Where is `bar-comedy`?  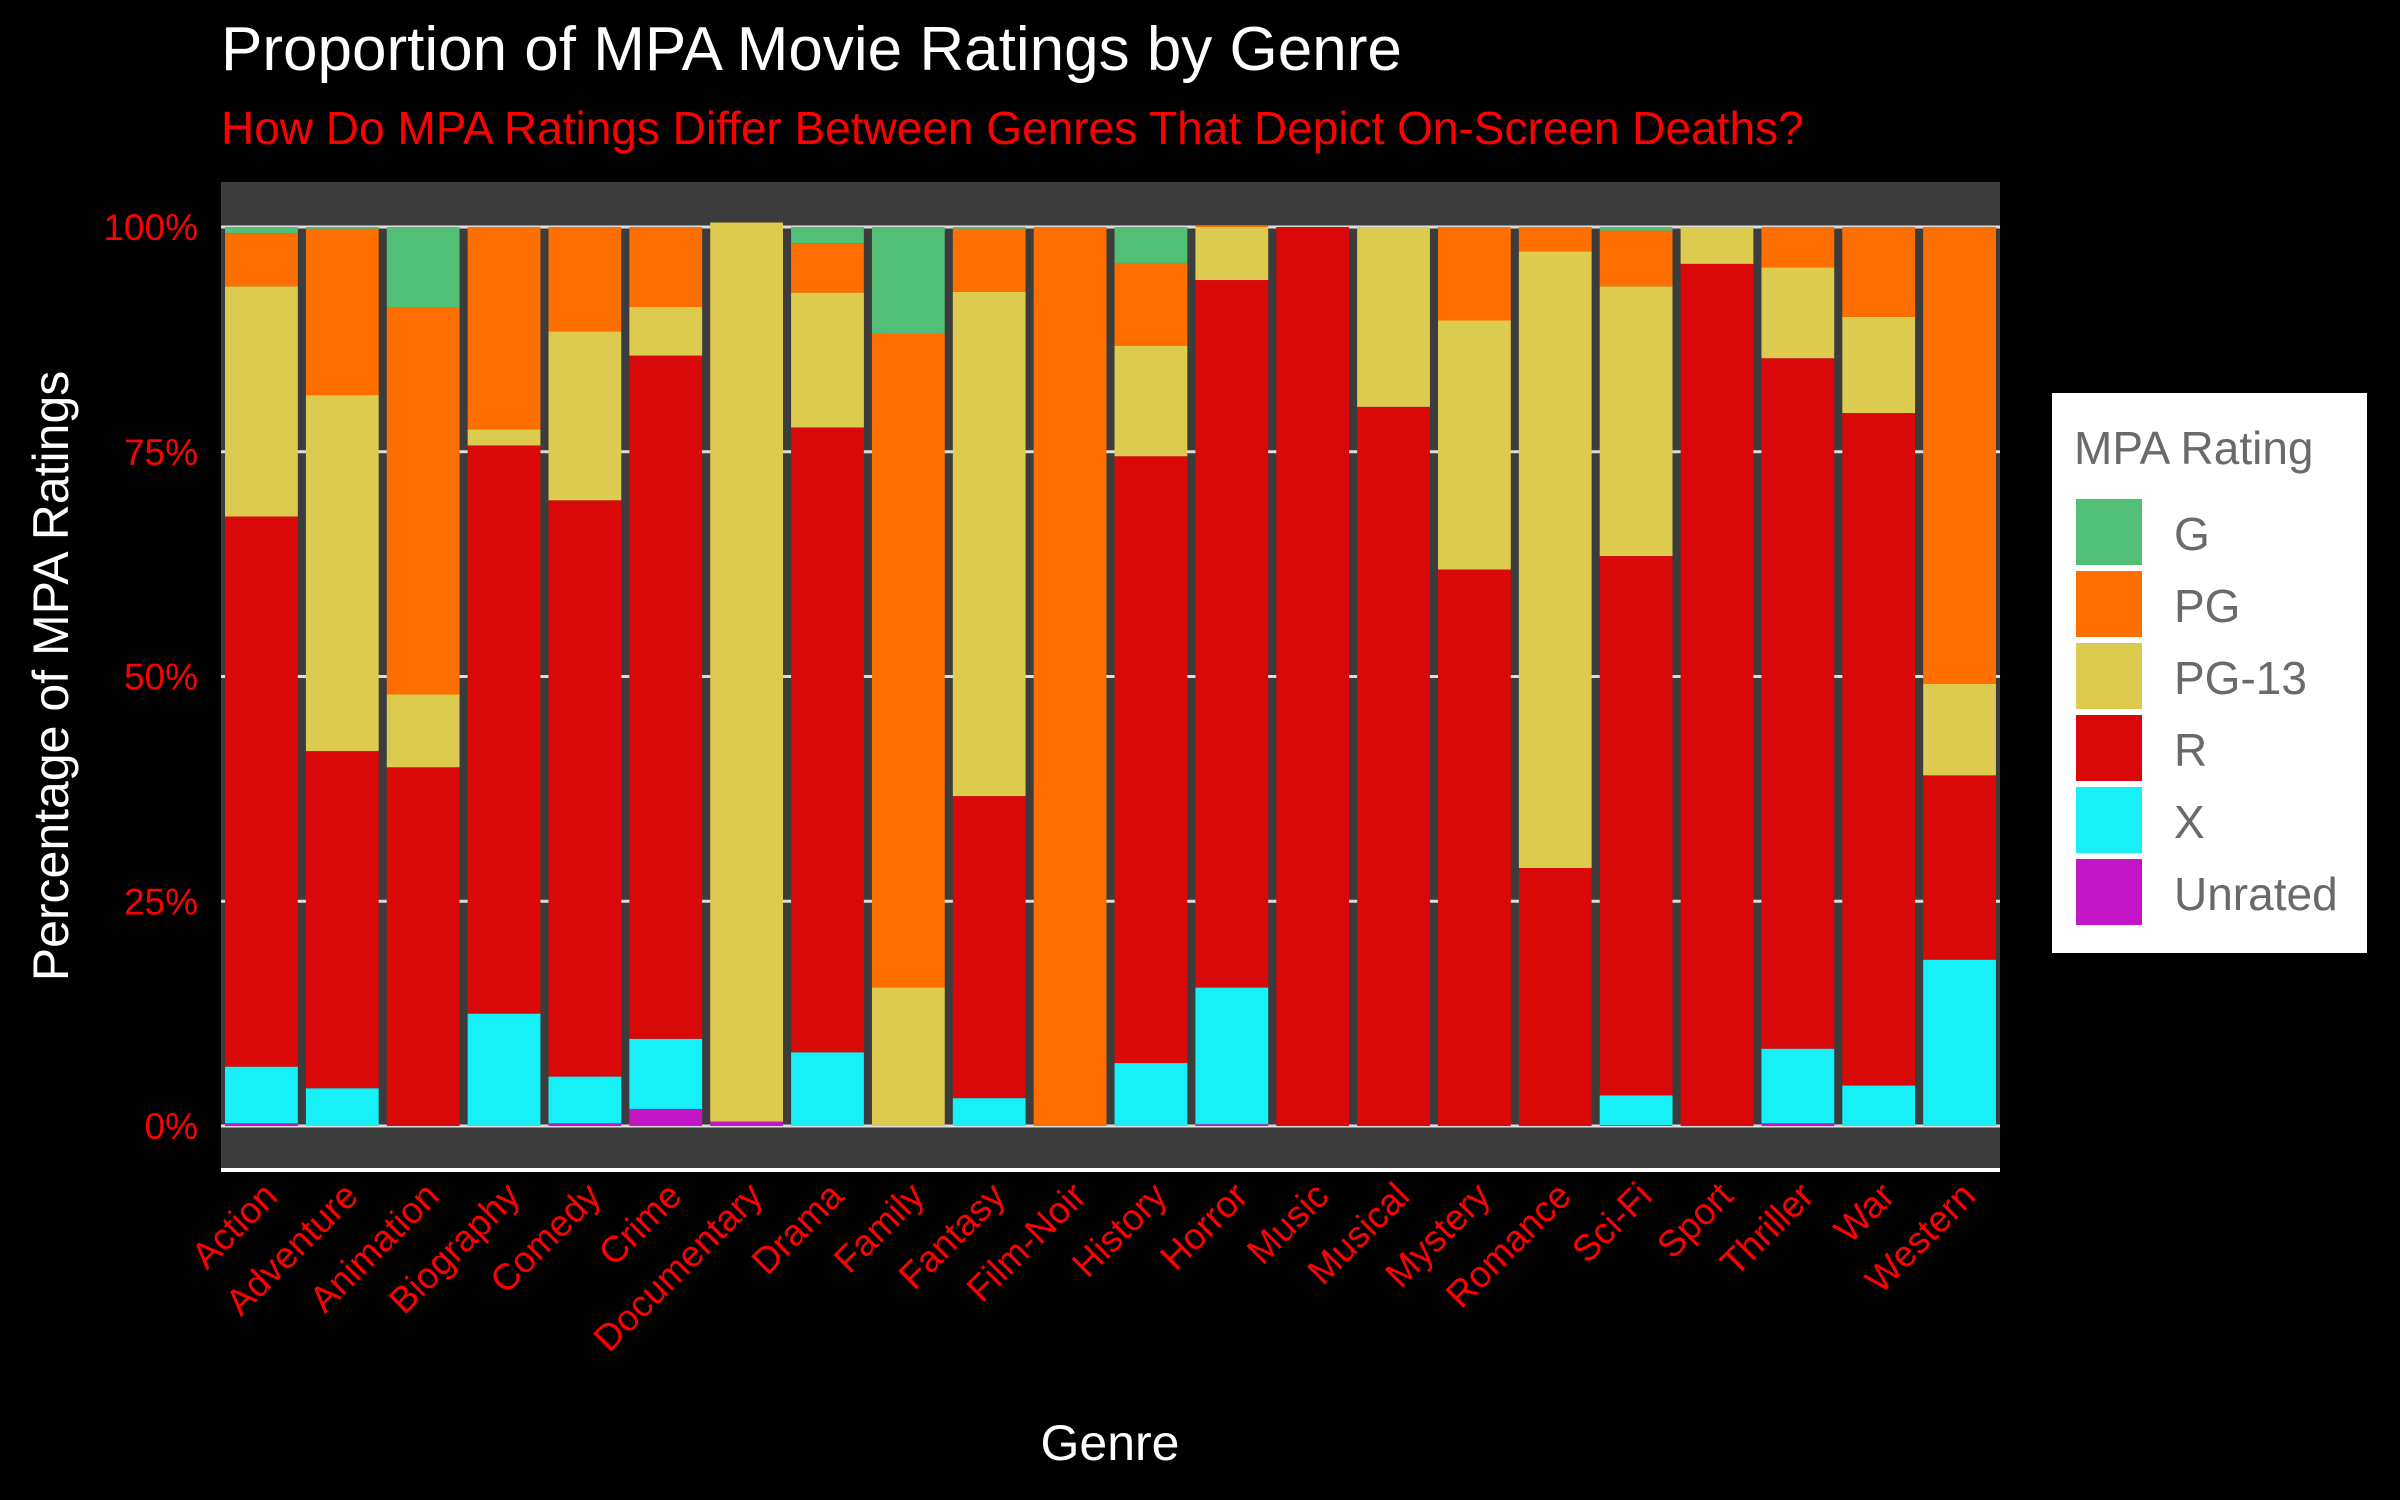 bar-comedy is located at coordinates (585, 676).